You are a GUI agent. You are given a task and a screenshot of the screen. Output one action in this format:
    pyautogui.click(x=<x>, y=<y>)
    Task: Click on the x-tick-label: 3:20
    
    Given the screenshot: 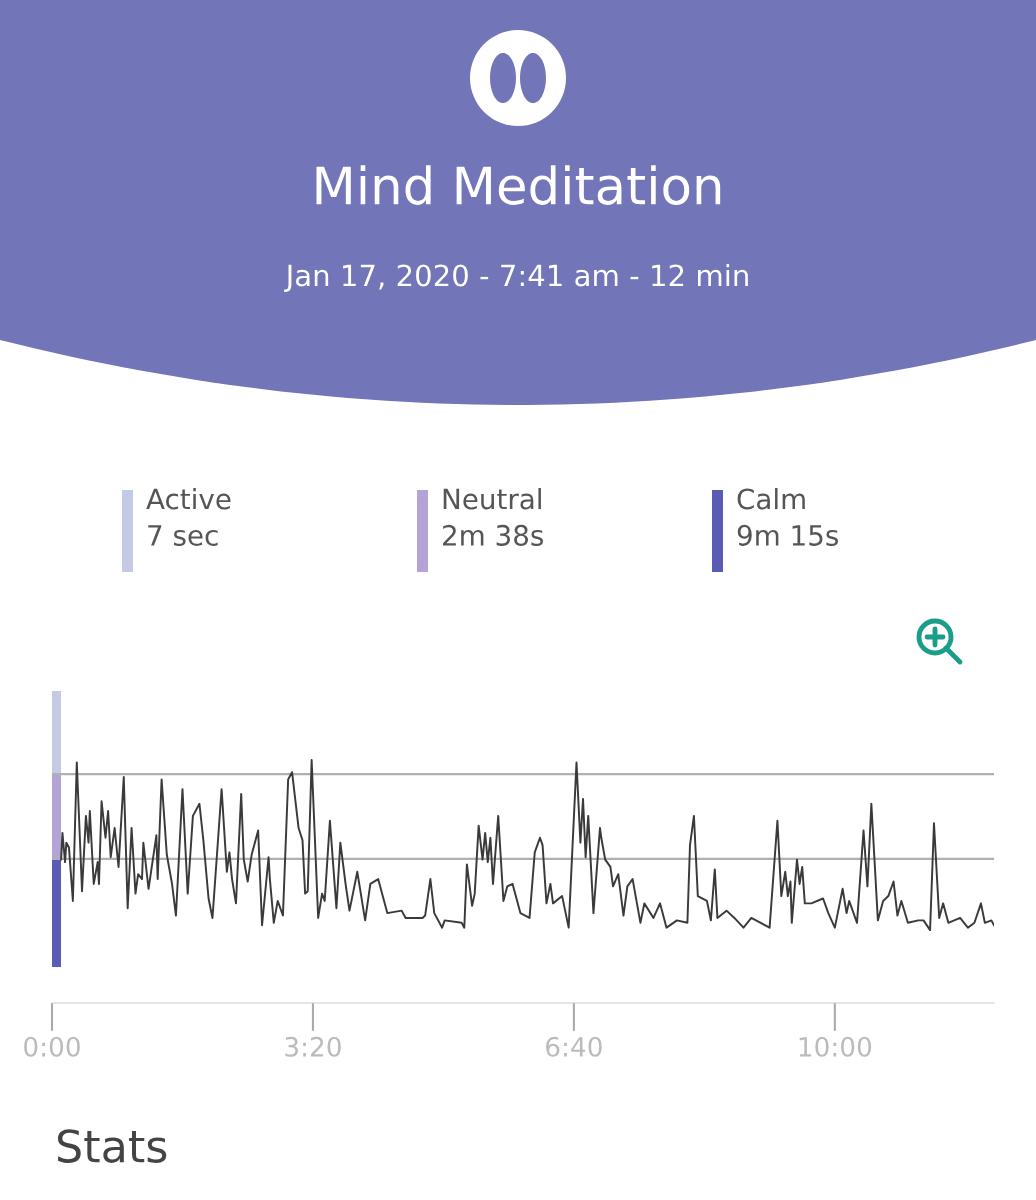 What is the action you would take?
    pyautogui.click(x=313, y=1046)
    